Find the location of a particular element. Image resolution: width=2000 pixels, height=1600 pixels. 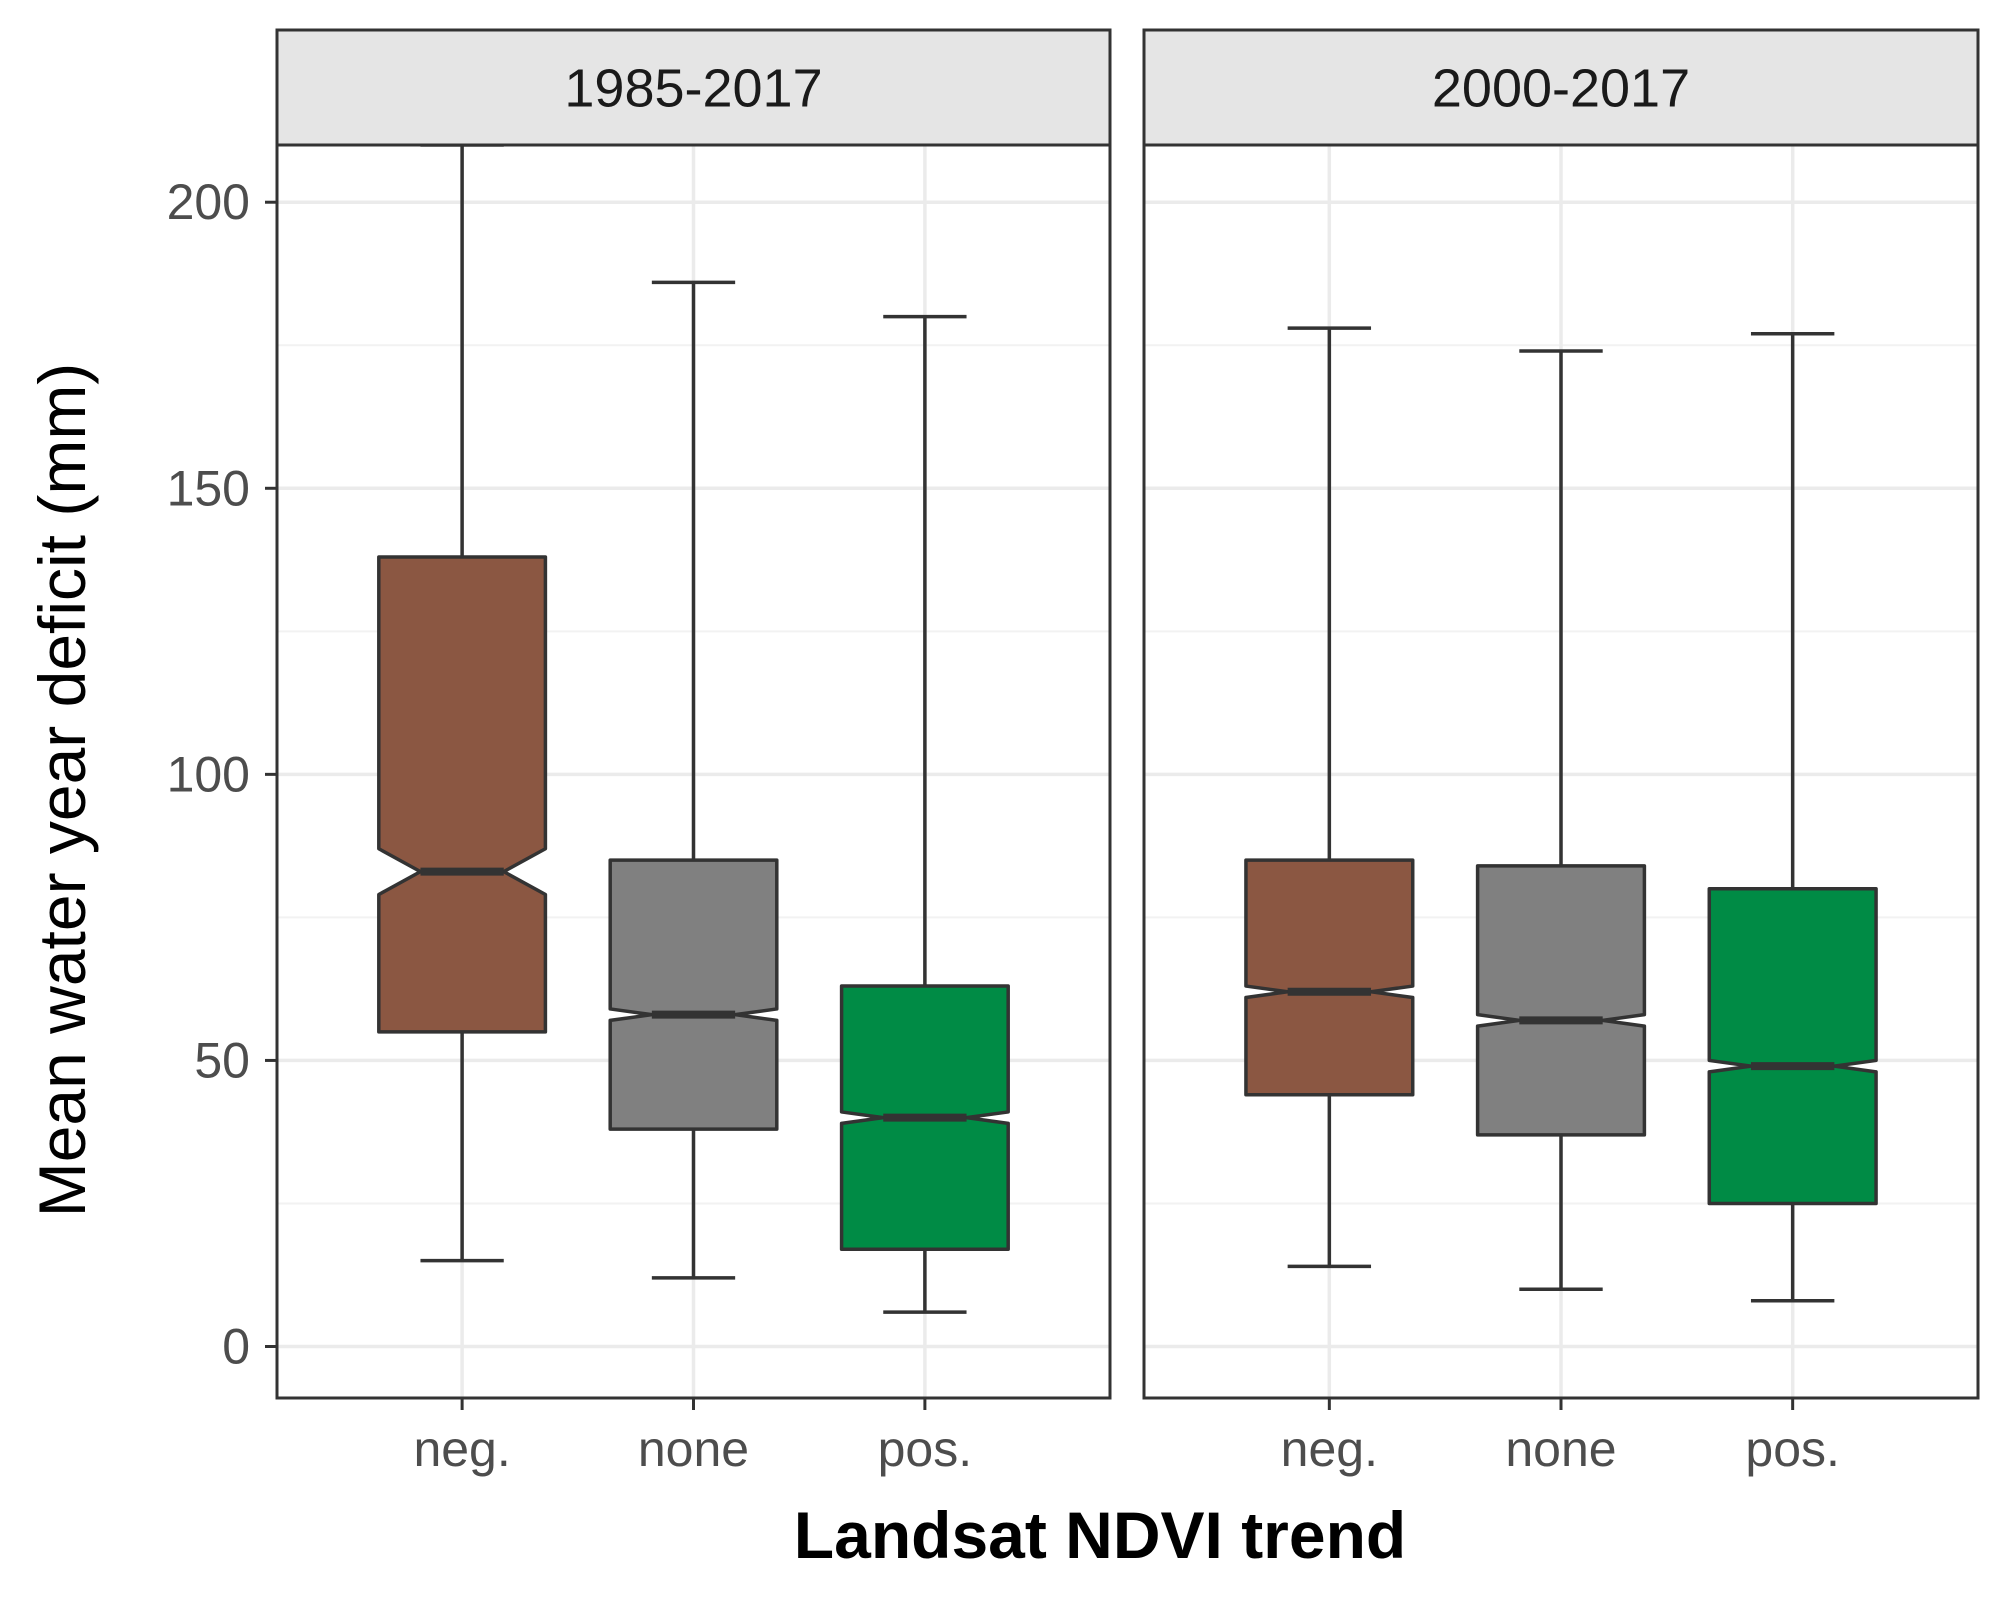

facet-strip-label: 1985-2017 is located at coordinates (693, 89).